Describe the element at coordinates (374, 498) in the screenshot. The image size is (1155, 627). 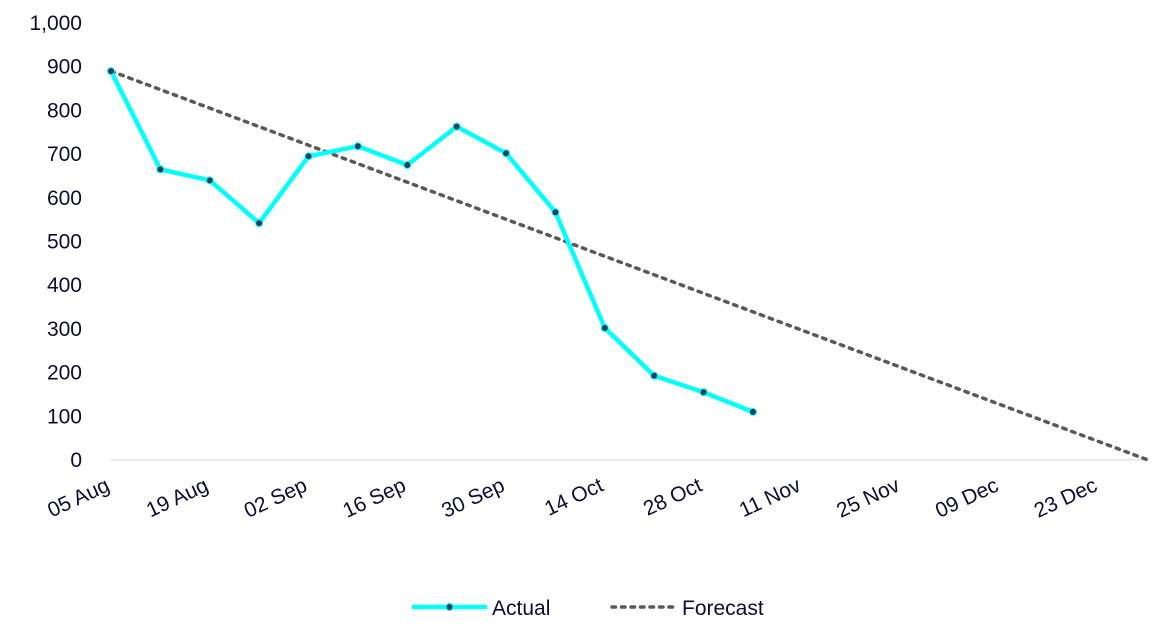
I see `x-tick-label: 16 Sep` at that location.